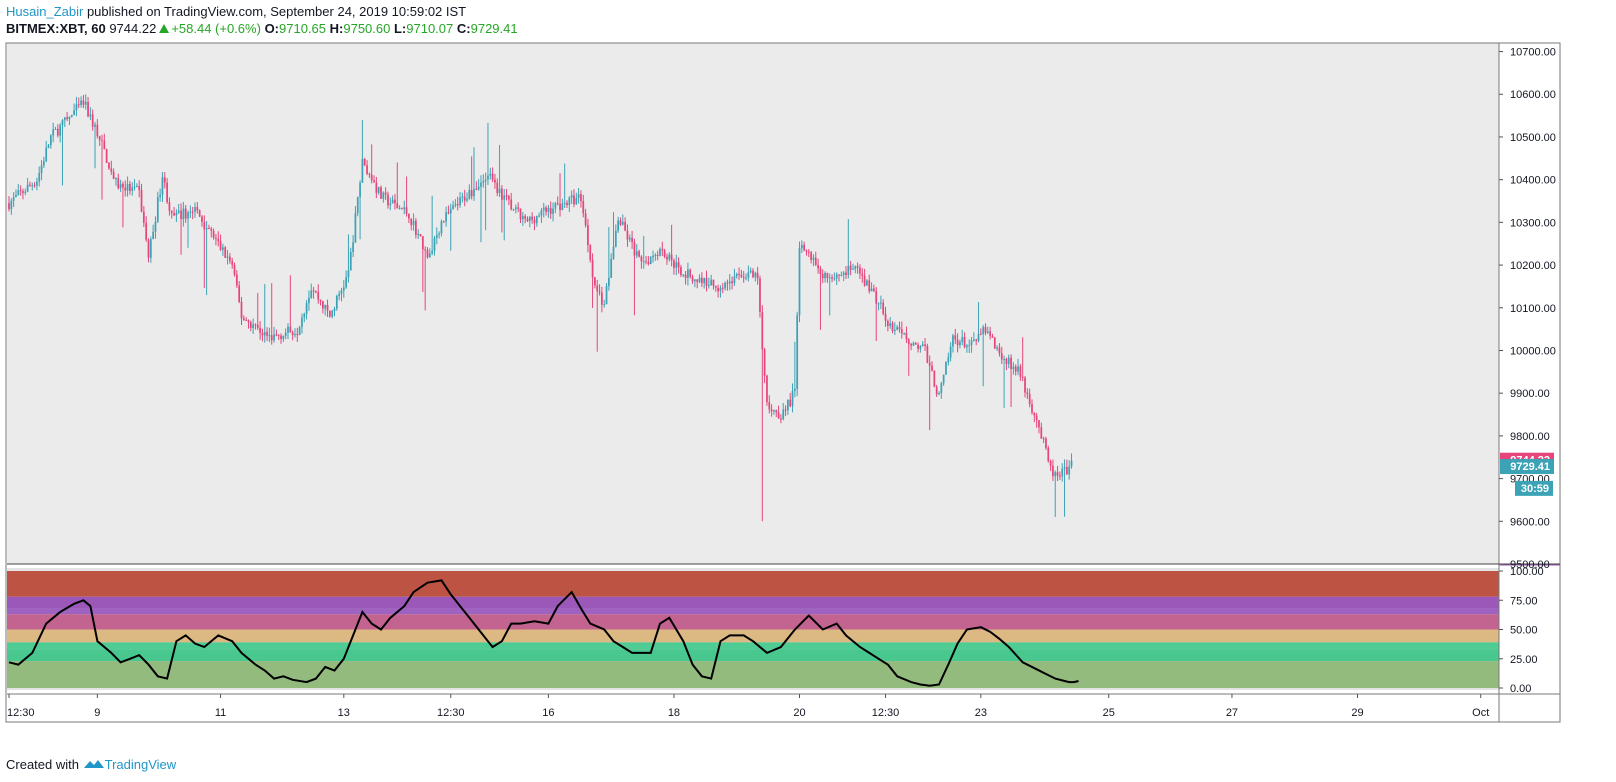  Describe the element at coordinates (430, 28) in the screenshot. I see `low-value: 9710.07` at that location.